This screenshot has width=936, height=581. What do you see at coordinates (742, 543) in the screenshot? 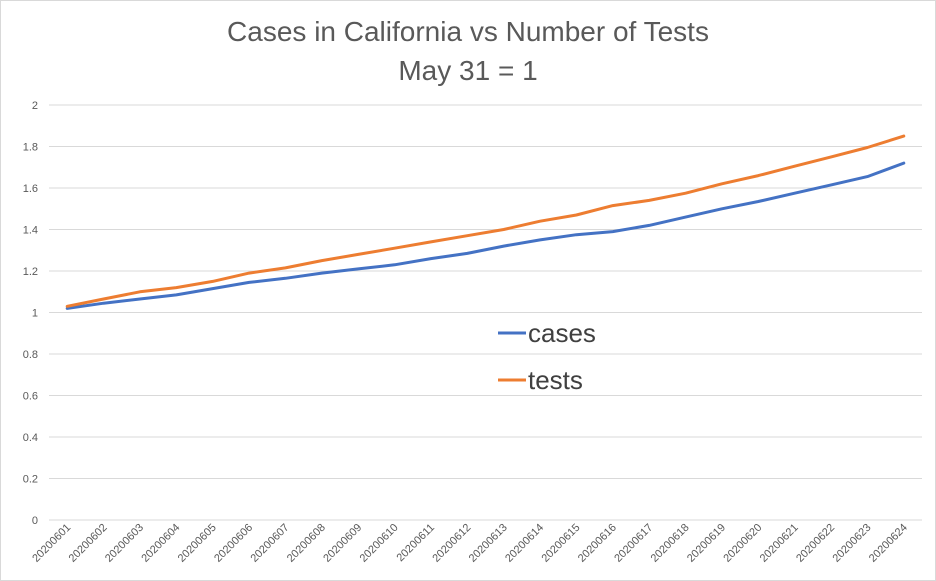
I see `x-tick-label: 20200620` at bounding box center [742, 543].